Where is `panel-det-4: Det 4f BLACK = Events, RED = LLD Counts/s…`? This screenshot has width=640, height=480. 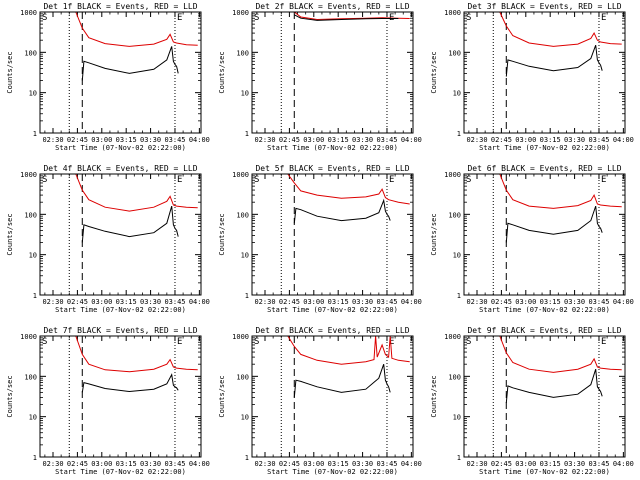
panel-det-4: Det 4f BLACK = Events, RED = LLD Counts/s… is located at coordinates (108, 239).